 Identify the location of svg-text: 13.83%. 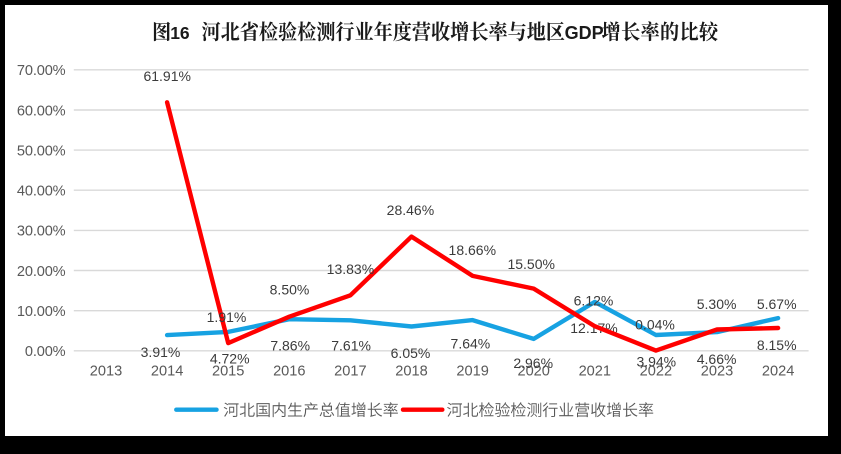
(350, 269).